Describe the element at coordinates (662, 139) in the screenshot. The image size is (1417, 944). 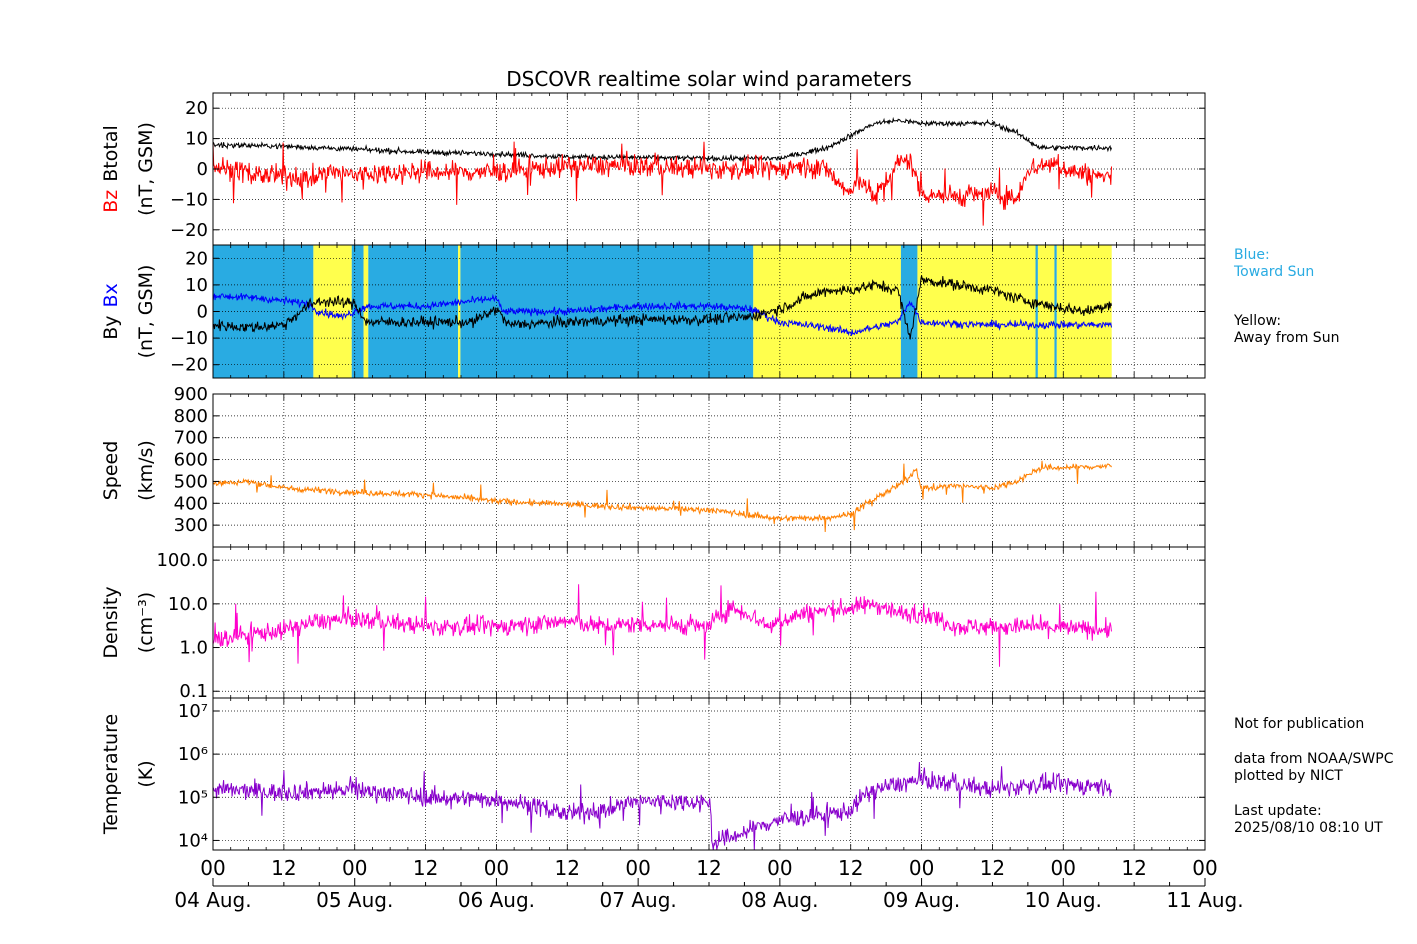
I see `series-line-btotal` at that location.